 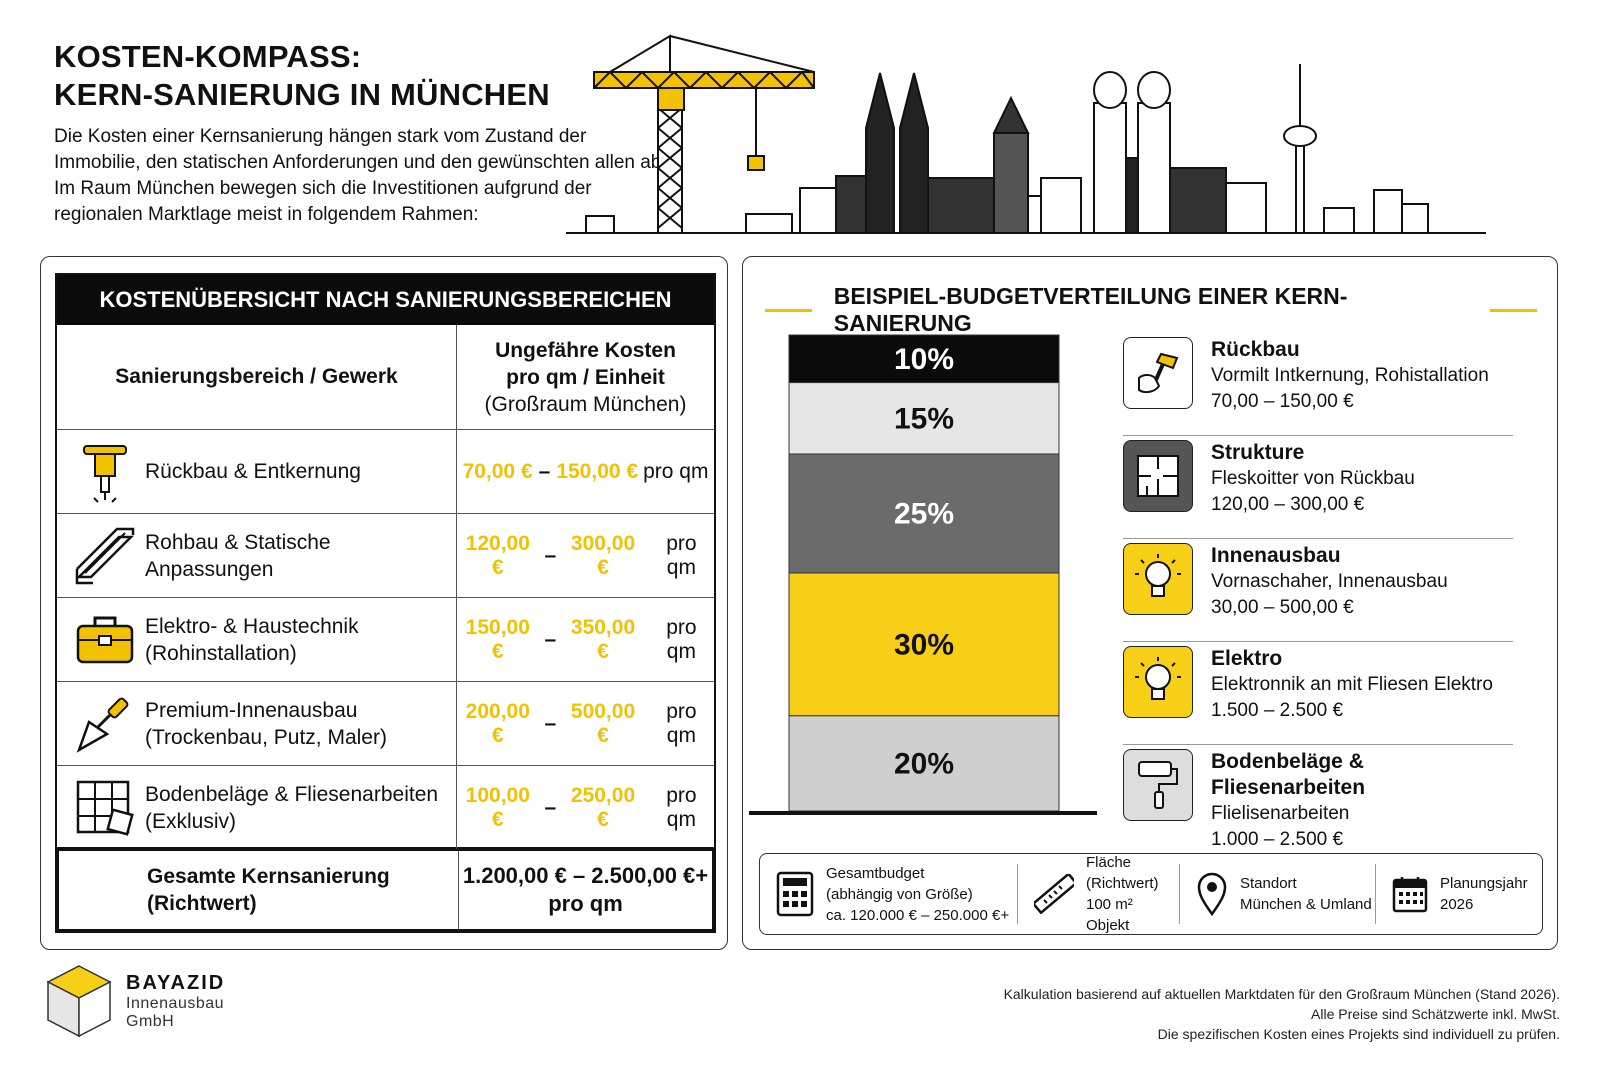 What do you see at coordinates (1277, 839) in the screenshot?
I see `legend-range: 1.000 – 2.500 €` at bounding box center [1277, 839].